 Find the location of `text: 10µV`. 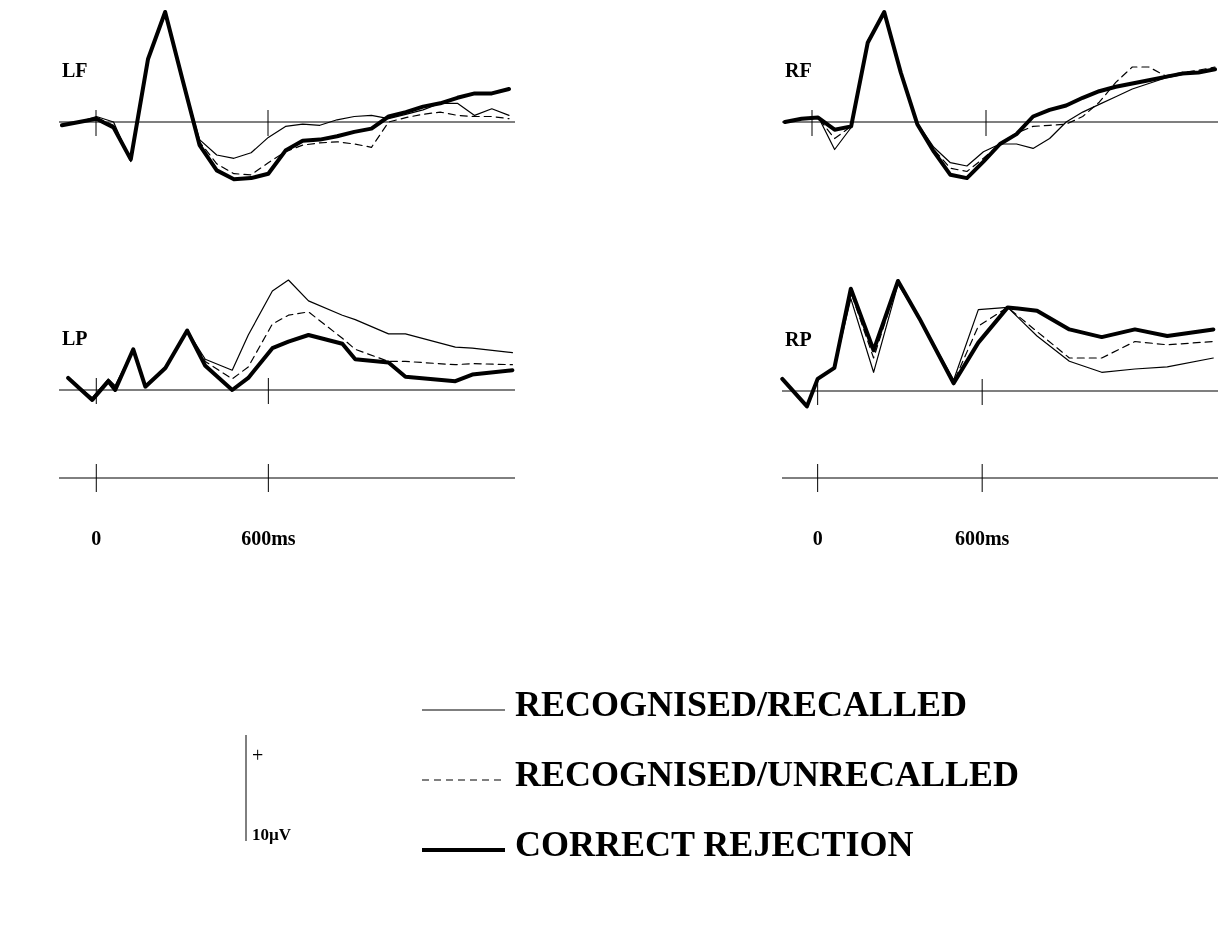

text: 10µV is located at coordinates (272, 834).